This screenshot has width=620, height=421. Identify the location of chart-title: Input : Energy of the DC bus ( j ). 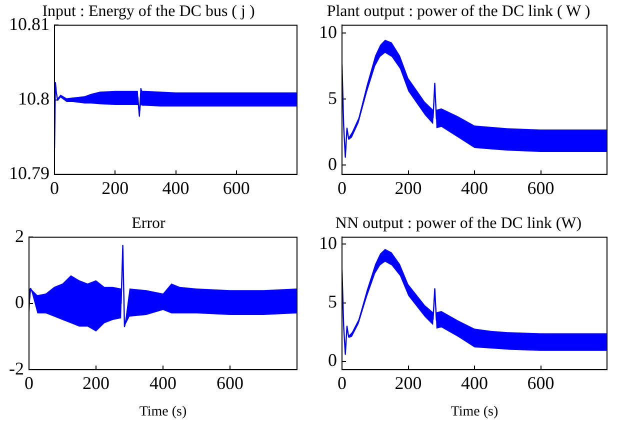
(148, 11).